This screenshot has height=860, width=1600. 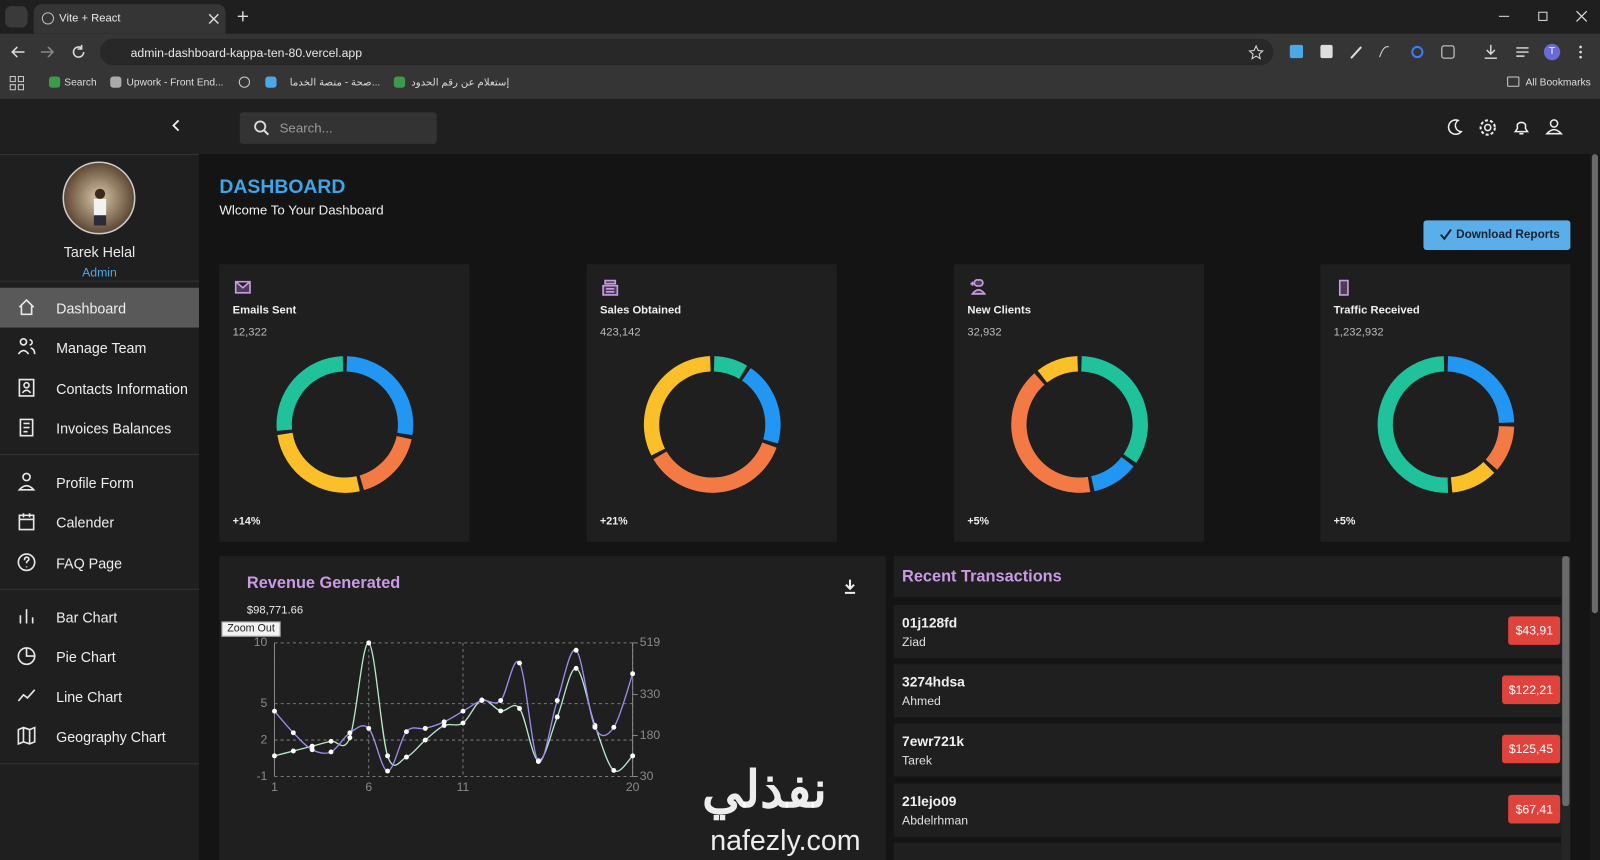 What do you see at coordinates (1544, 16) in the screenshot?
I see `window-controls` at bounding box center [1544, 16].